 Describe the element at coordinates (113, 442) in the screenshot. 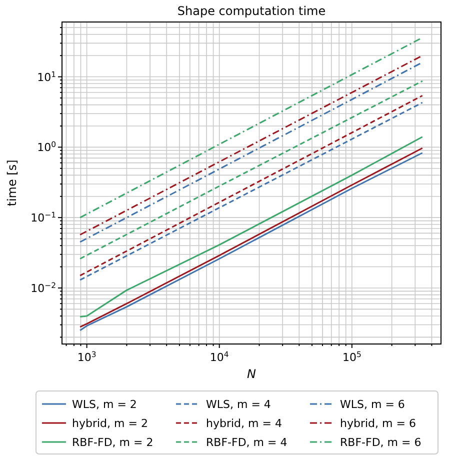

I see `legend-label: RBF-FD, m = 2` at that location.